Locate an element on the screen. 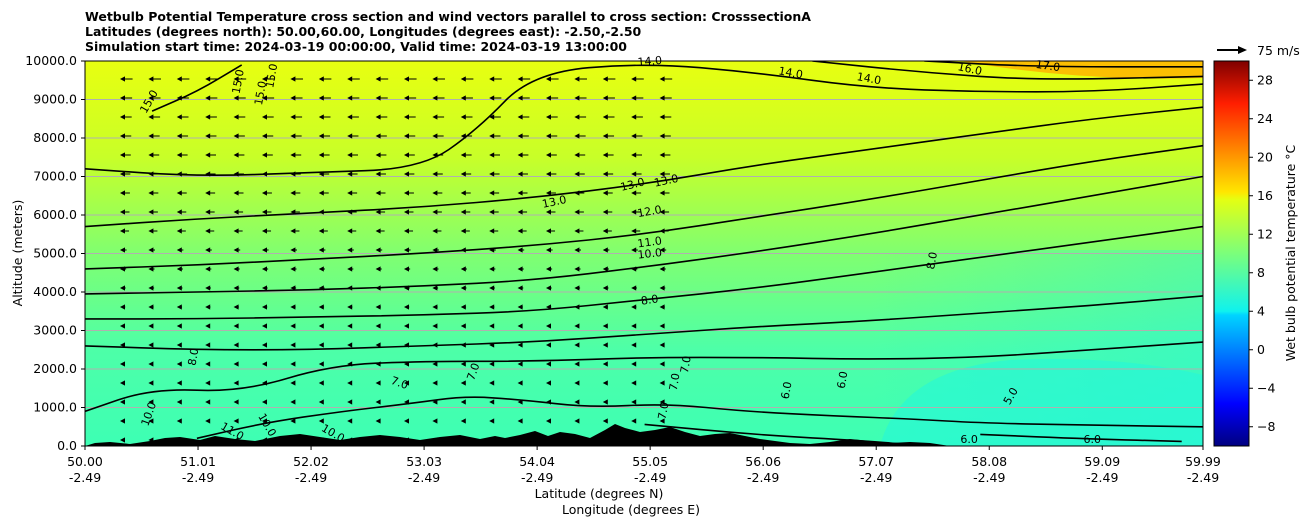  contour-label: 15.0 is located at coordinates (271, 76).